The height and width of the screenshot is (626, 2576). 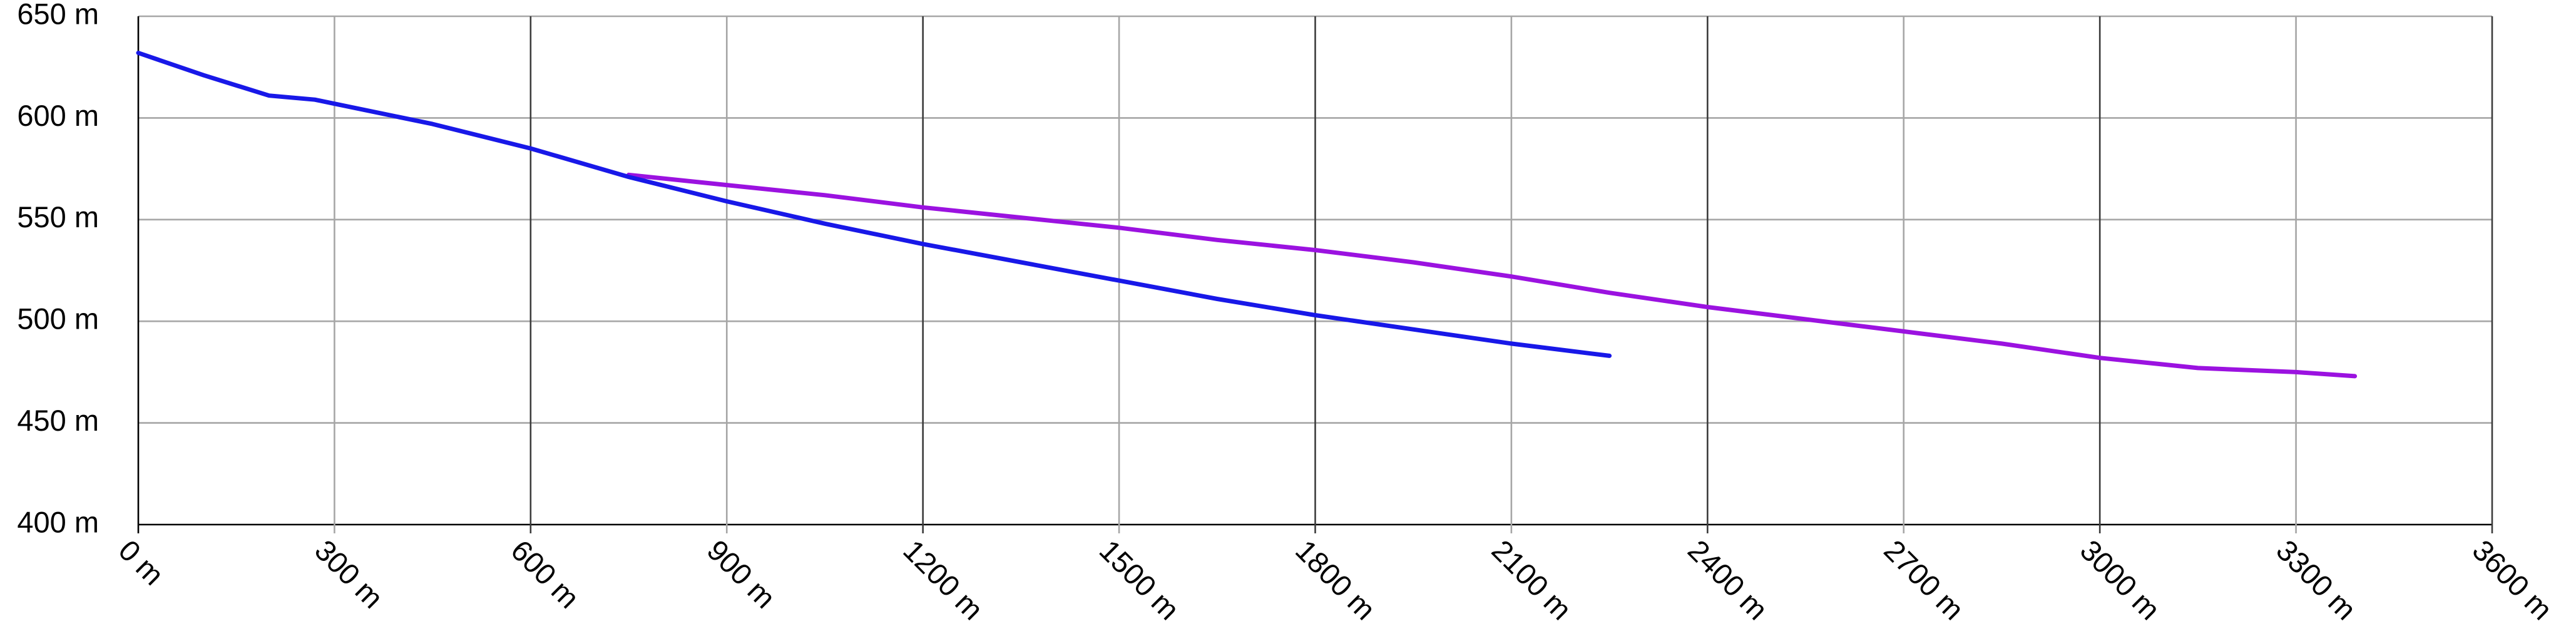 I want to click on x-tick-label: 2400 m, so click(x=1728, y=579).